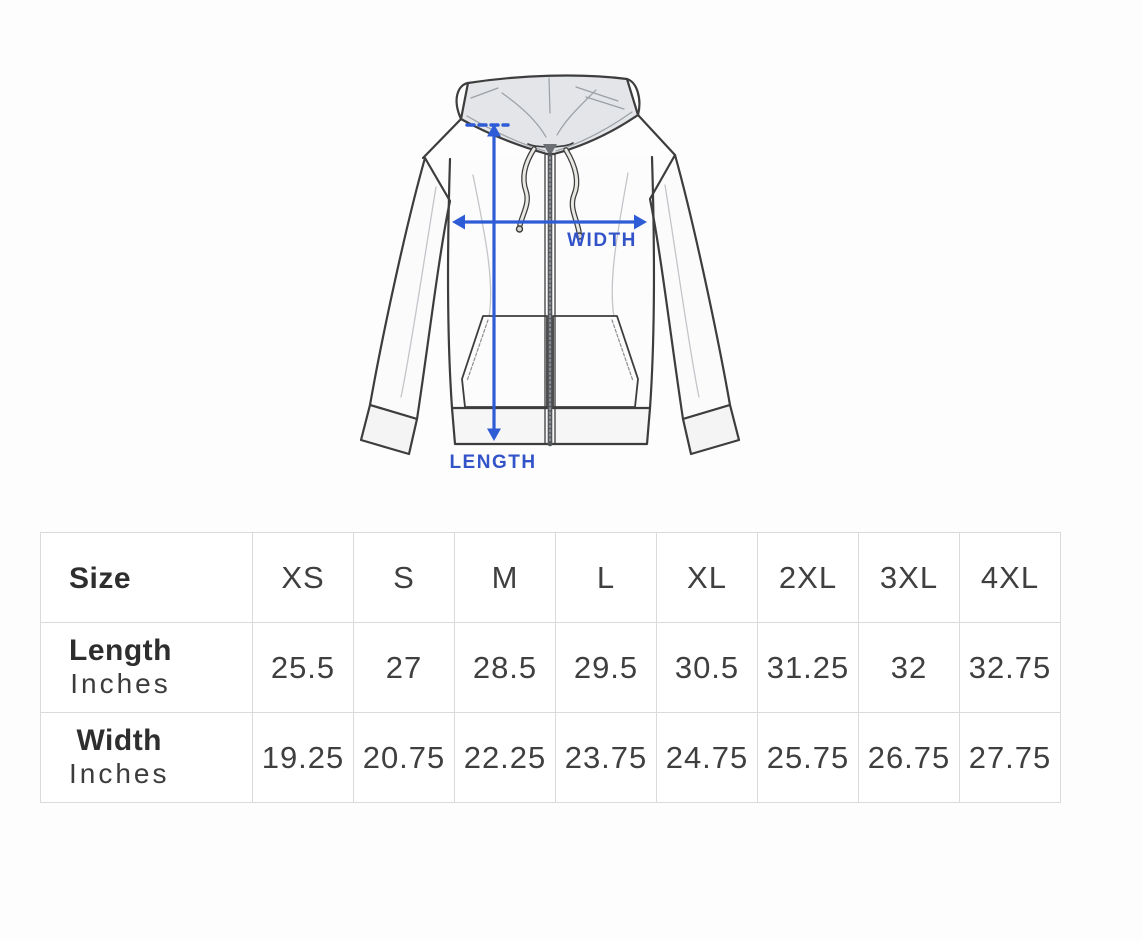 Image resolution: width=1142 pixels, height=940 pixels. What do you see at coordinates (707, 757) in the screenshot?
I see `width-value-xl: 24.75` at bounding box center [707, 757].